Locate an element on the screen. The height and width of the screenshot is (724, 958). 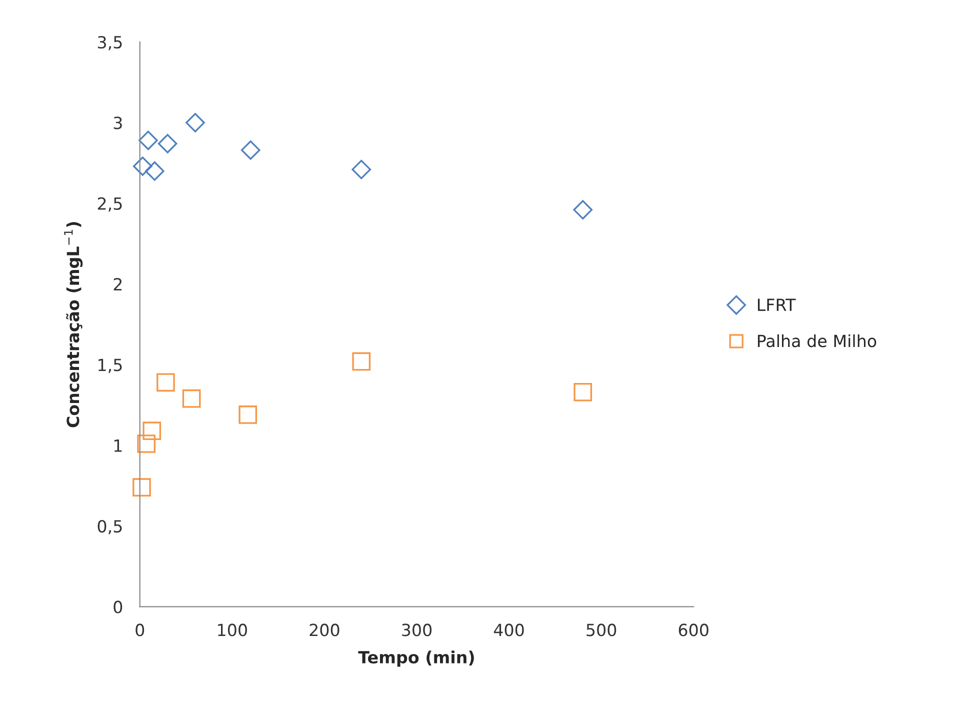
x-tick-label: 200 is located at coordinates (325, 630).